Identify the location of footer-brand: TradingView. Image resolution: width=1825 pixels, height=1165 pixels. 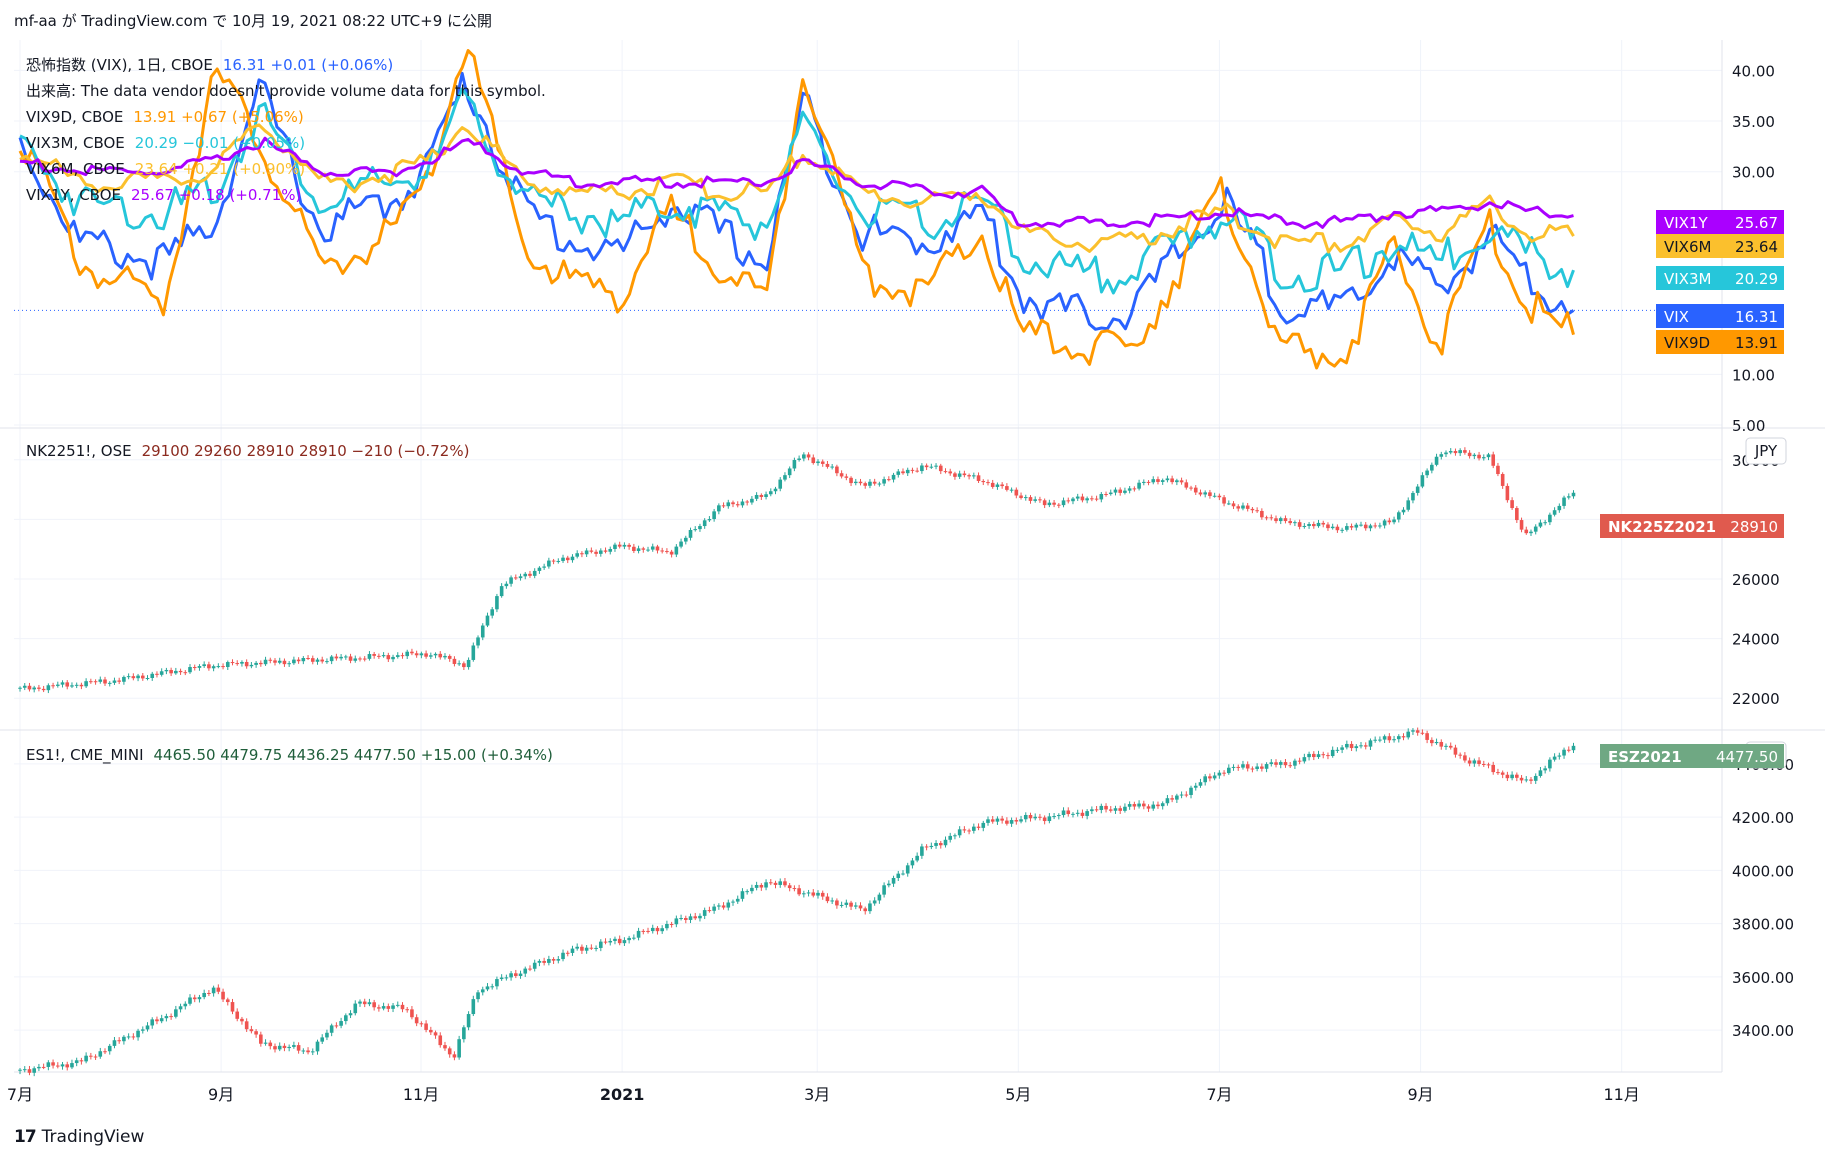
(93, 1137).